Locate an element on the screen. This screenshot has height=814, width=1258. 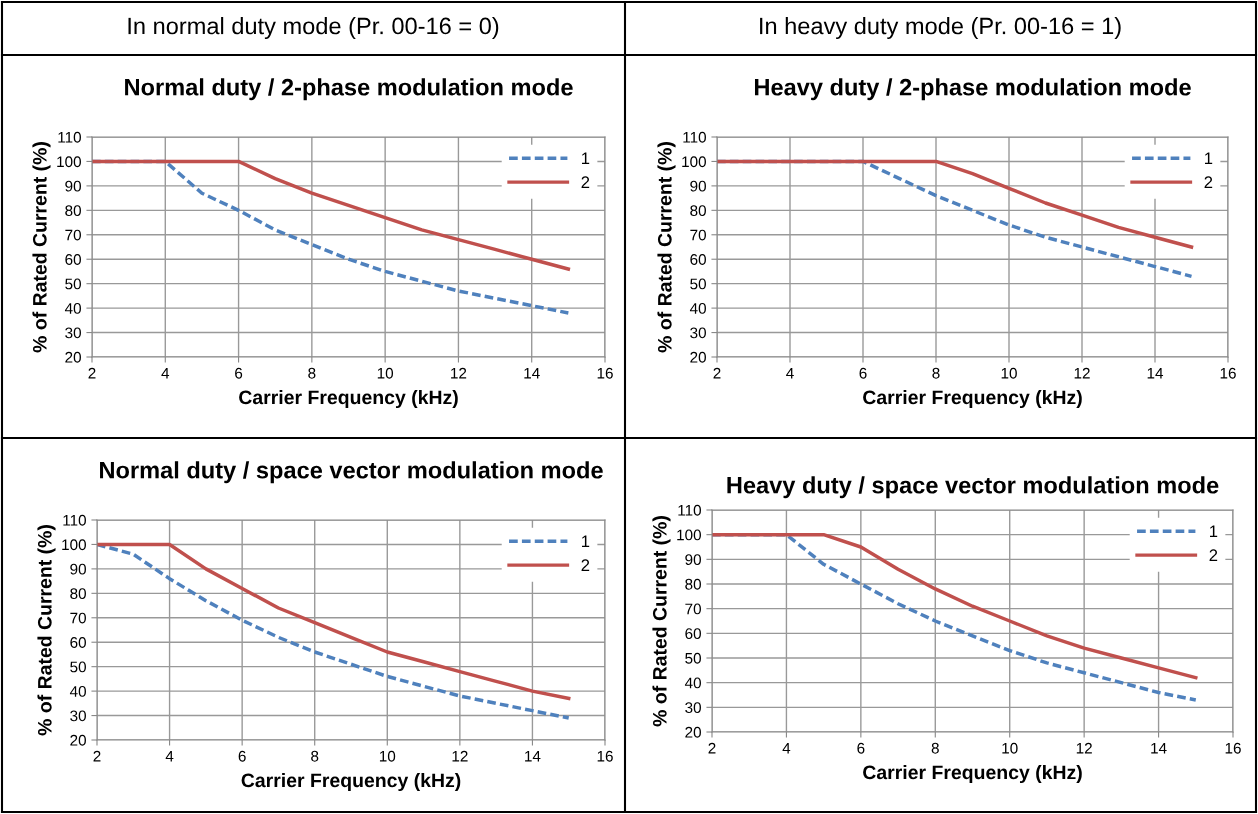
chart-title: Normal duty / space vector modulation mode is located at coordinates (351, 472).